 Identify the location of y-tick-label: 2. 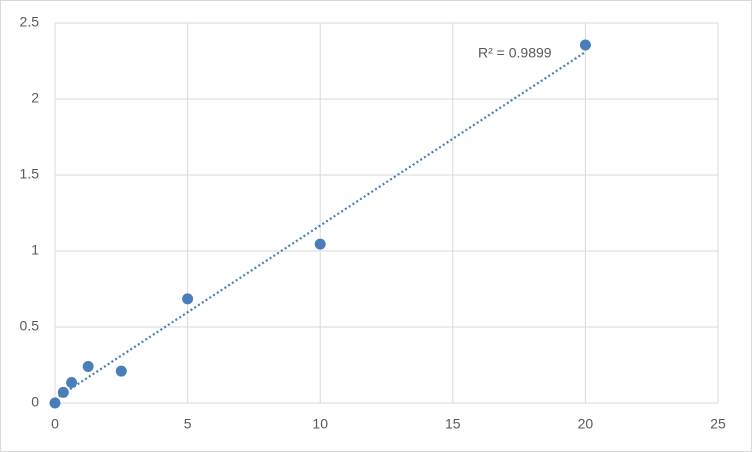
(35, 98).